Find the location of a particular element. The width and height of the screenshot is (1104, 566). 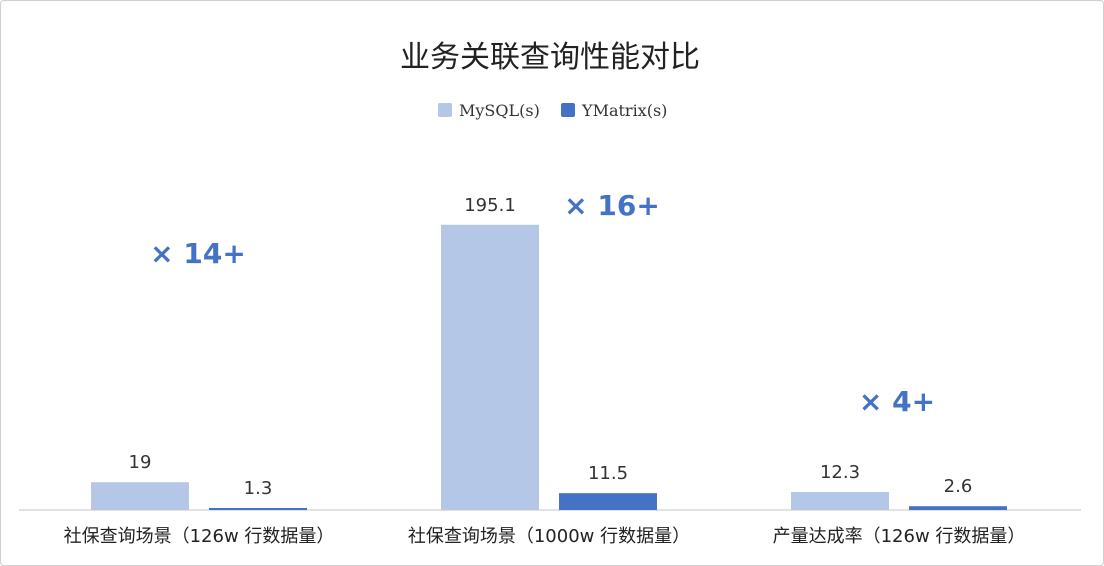

ratio-annotation-3: × 4+ is located at coordinates (897, 401).